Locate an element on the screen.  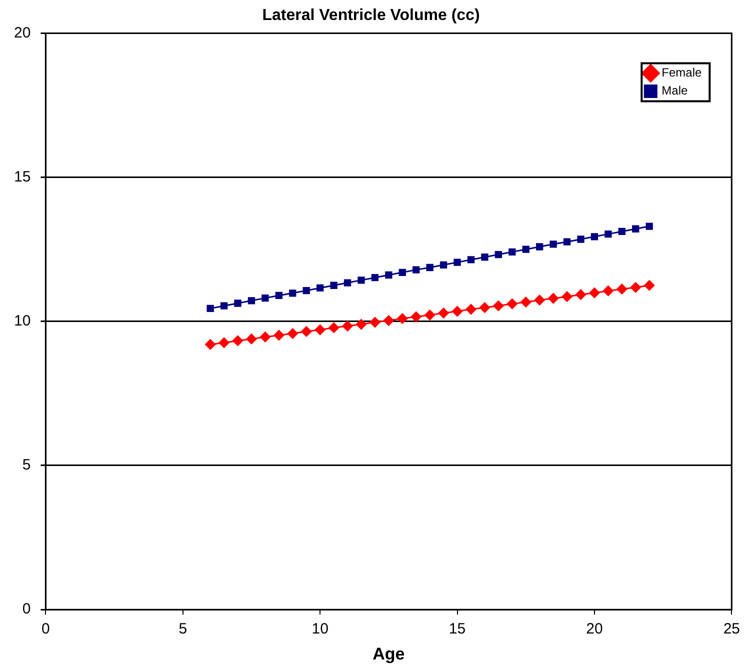
x-tick-label: 15 is located at coordinates (457, 629).